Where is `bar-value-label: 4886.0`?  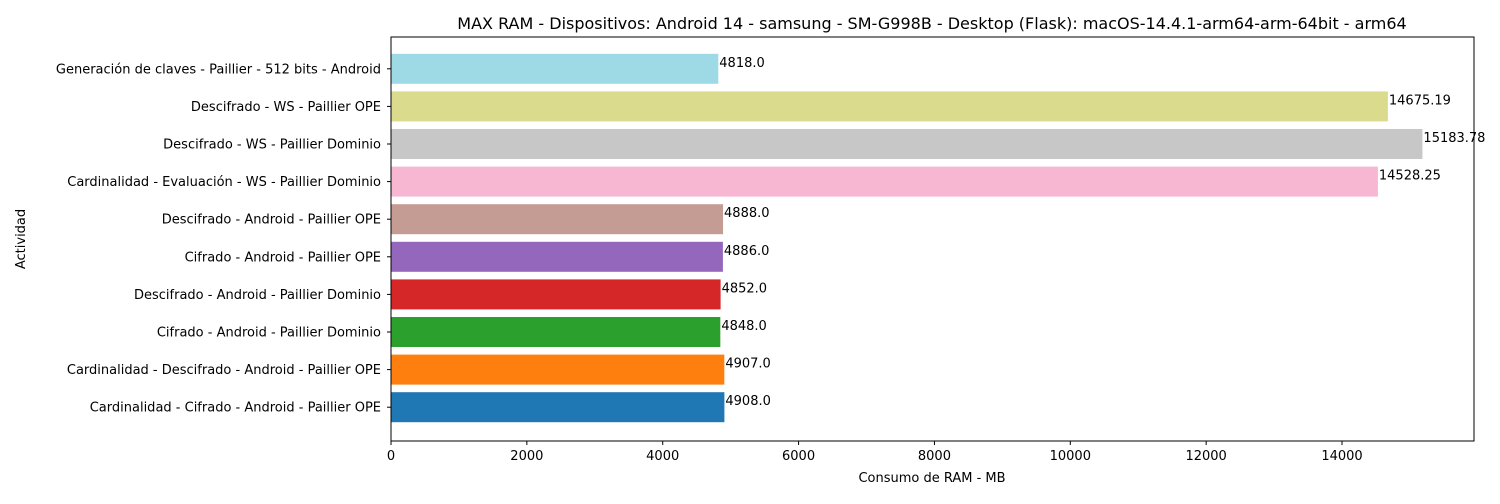 bar-value-label: 4886.0 is located at coordinates (747, 251).